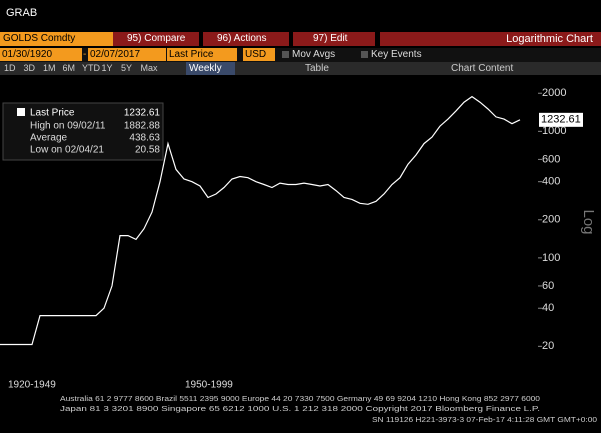 This screenshot has height=433, width=601. I want to click on y-tick-label: 60, so click(548, 286).